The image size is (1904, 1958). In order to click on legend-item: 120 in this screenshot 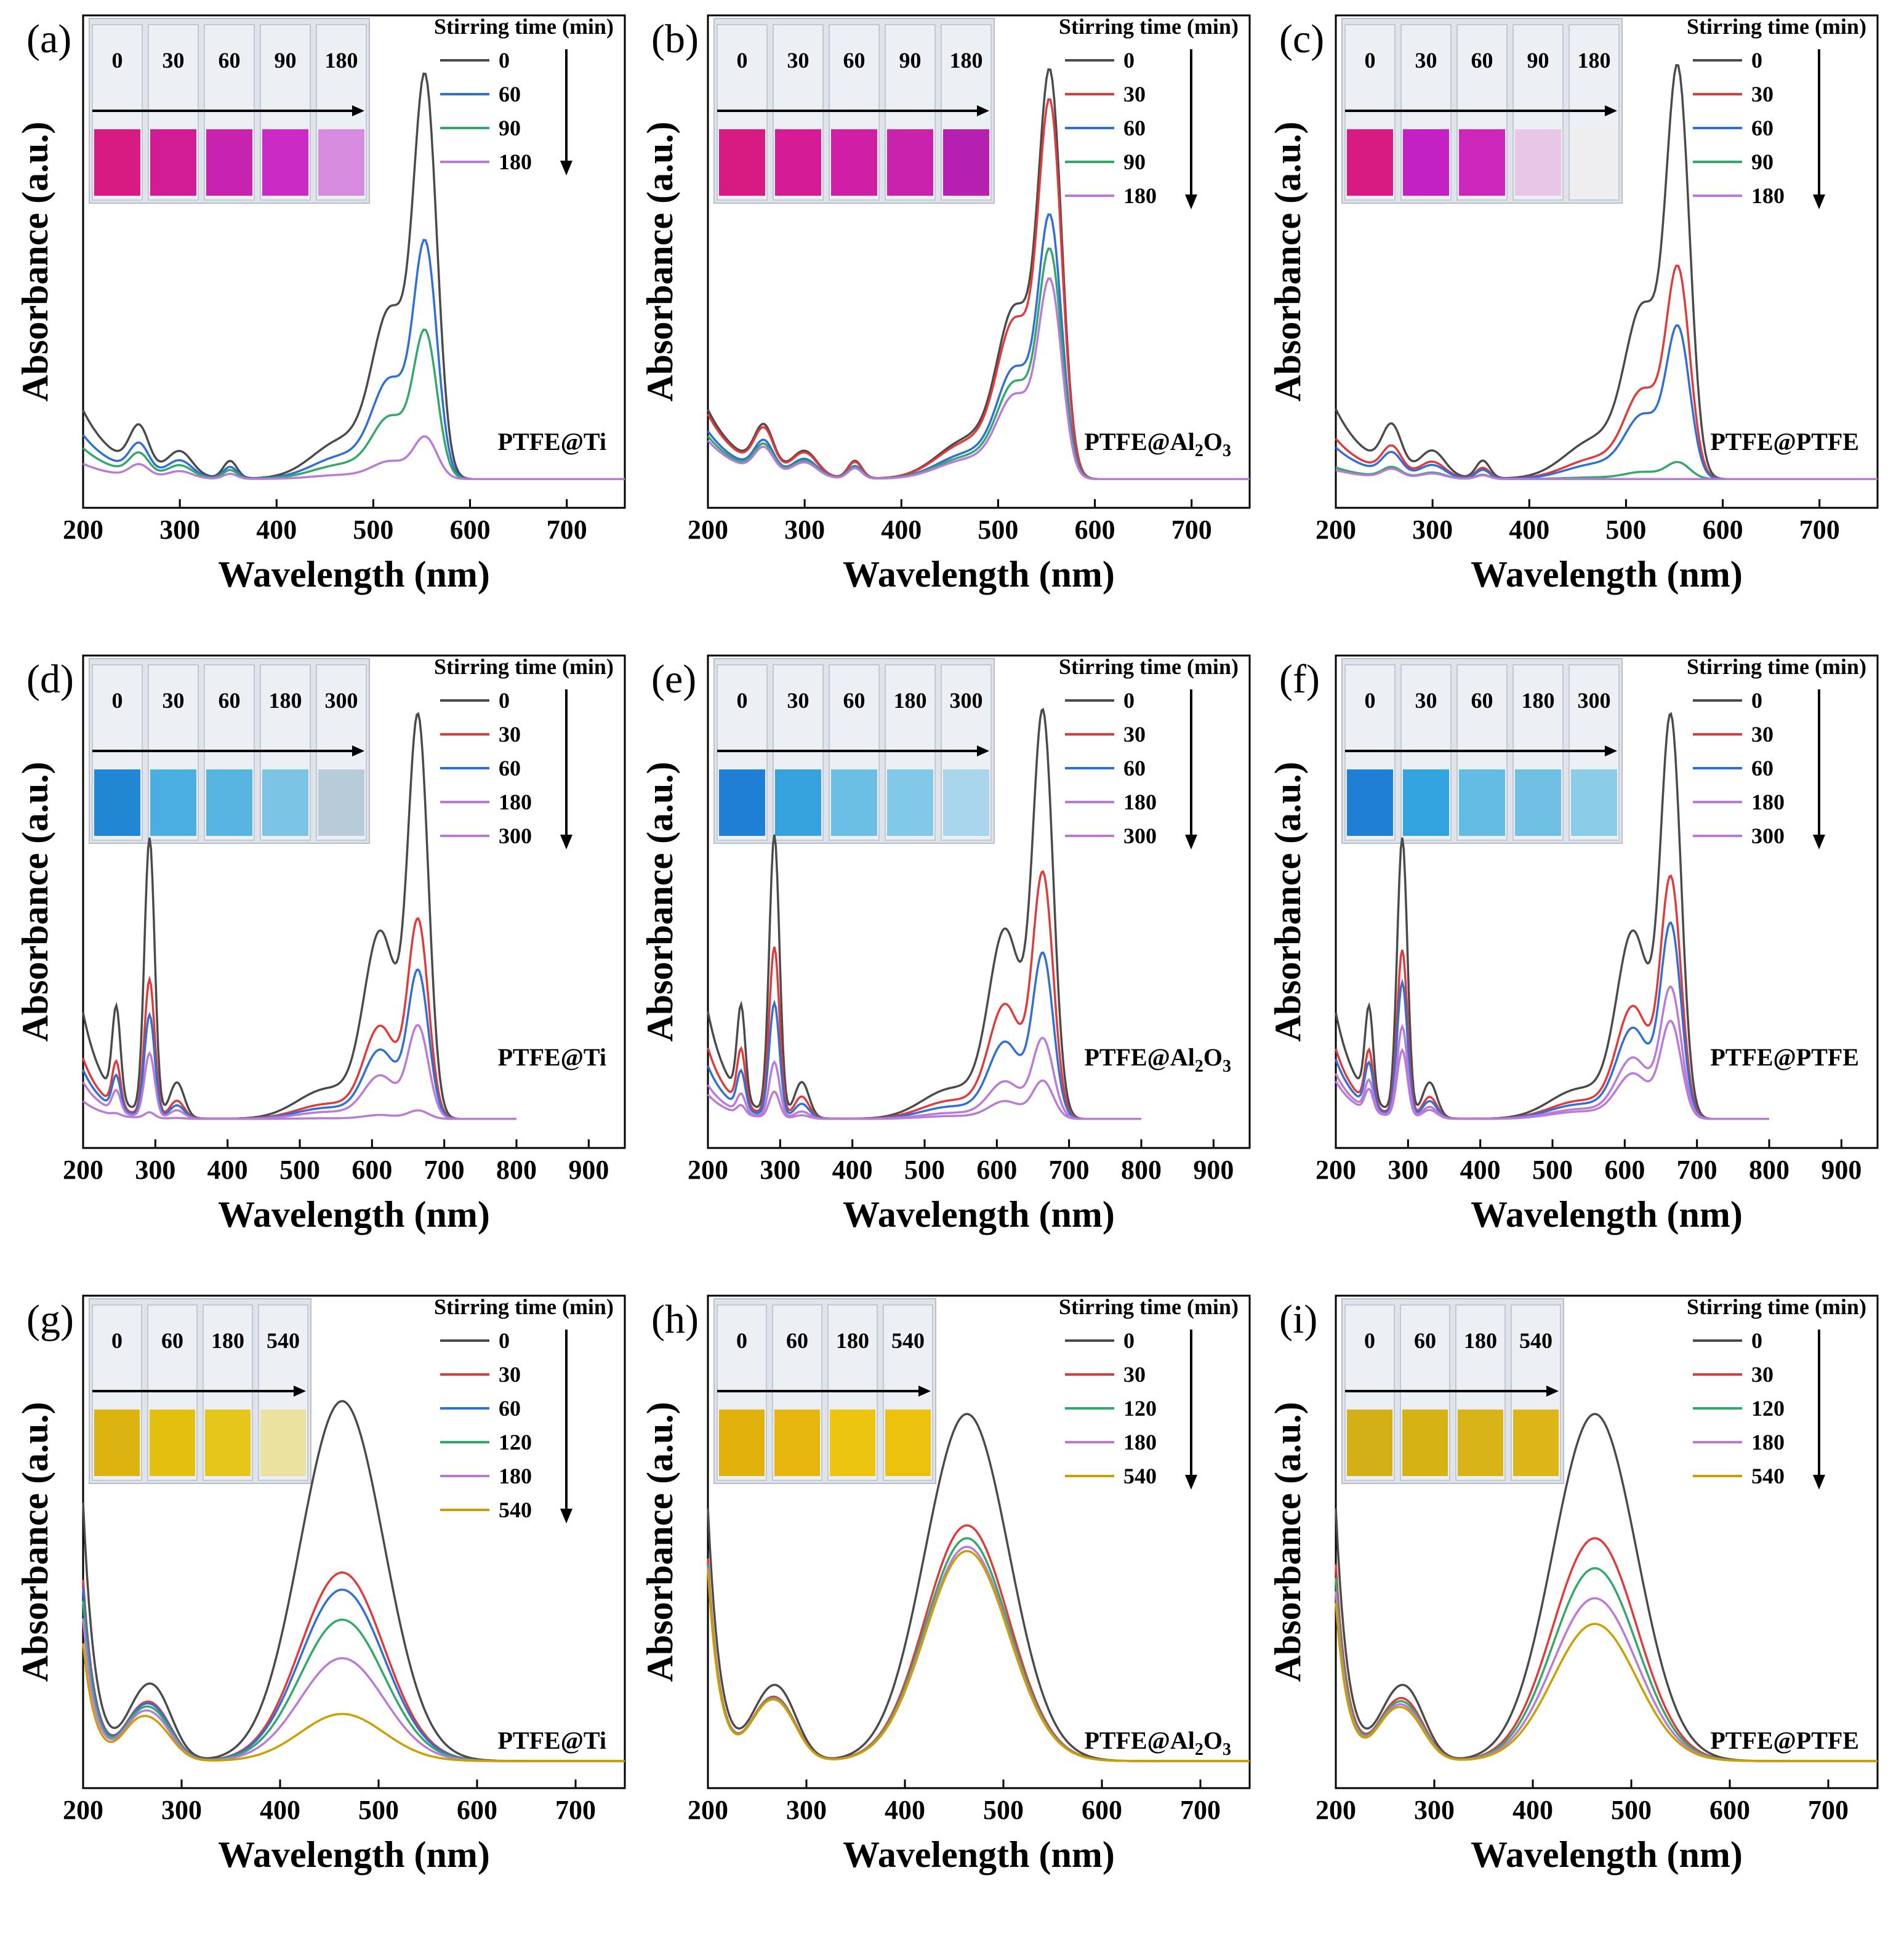, I will do `click(1140, 1408)`.